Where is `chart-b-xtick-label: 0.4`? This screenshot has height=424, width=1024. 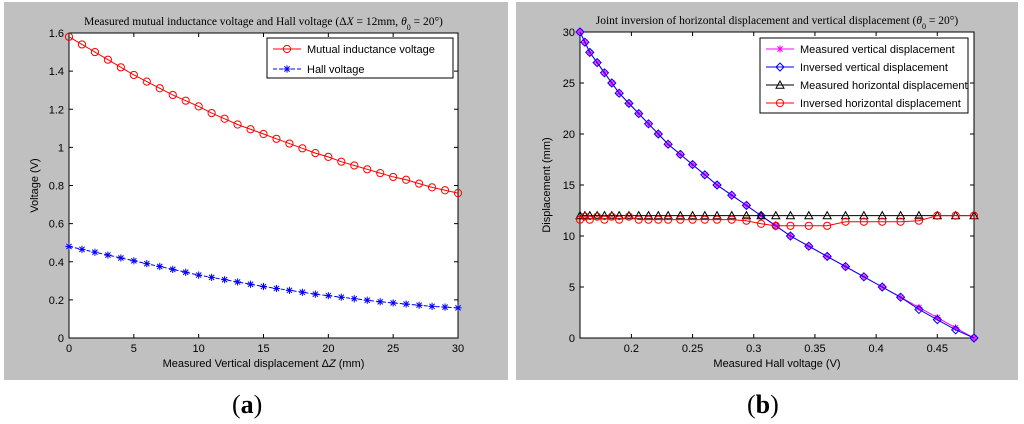 chart-b-xtick-label: 0.4 is located at coordinates (875, 349).